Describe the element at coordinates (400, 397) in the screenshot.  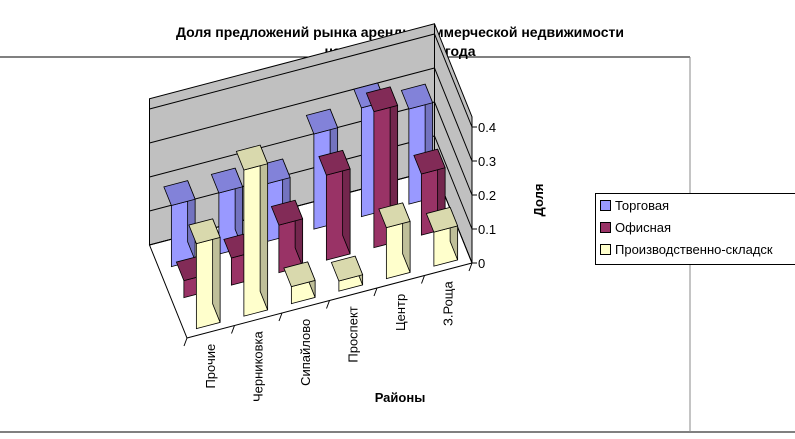
I see `x-axis-title: Районы` at that location.